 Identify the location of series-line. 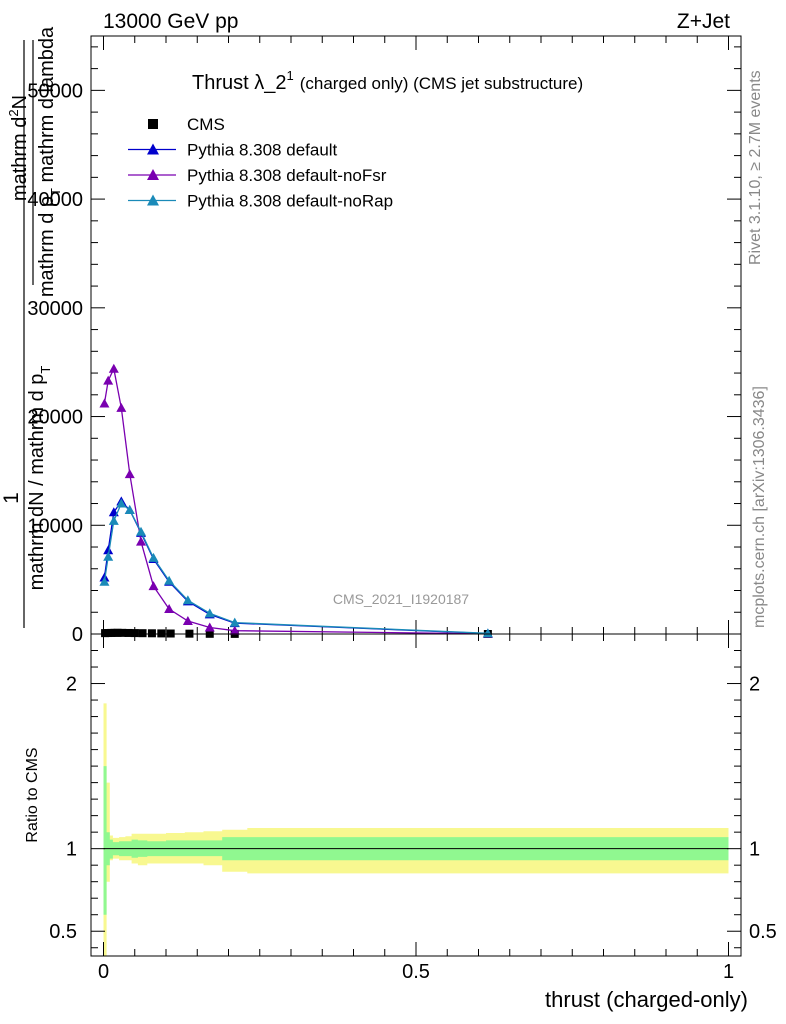
(295, 568).